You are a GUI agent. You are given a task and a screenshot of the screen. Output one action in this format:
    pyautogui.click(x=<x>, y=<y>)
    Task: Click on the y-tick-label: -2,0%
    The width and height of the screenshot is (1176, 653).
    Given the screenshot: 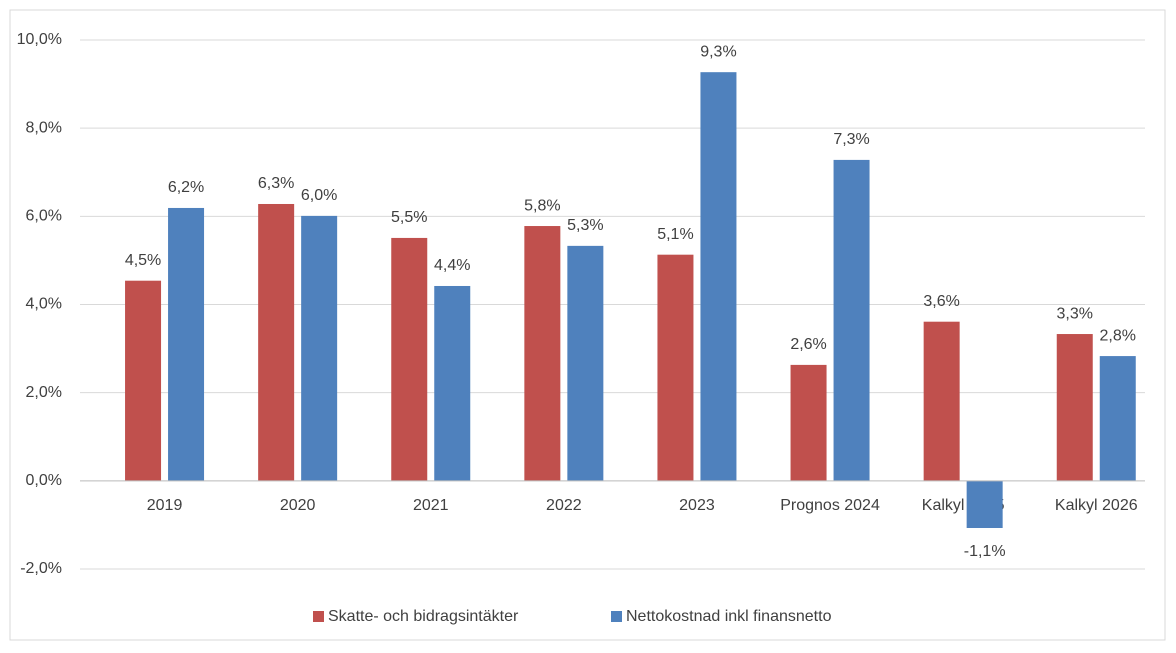 What is the action you would take?
    pyautogui.click(x=41, y=568)
    